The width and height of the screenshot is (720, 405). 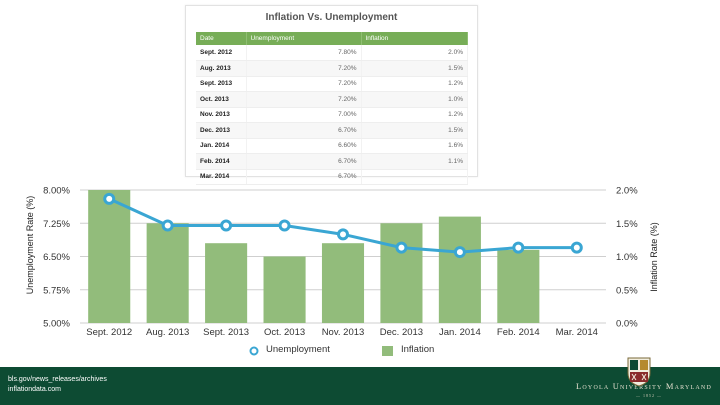 What do you see at coordinates (56, 224) in the screenshot?
I see `y-left-tick-label: 7.25%` at bounding box center [56, 224].